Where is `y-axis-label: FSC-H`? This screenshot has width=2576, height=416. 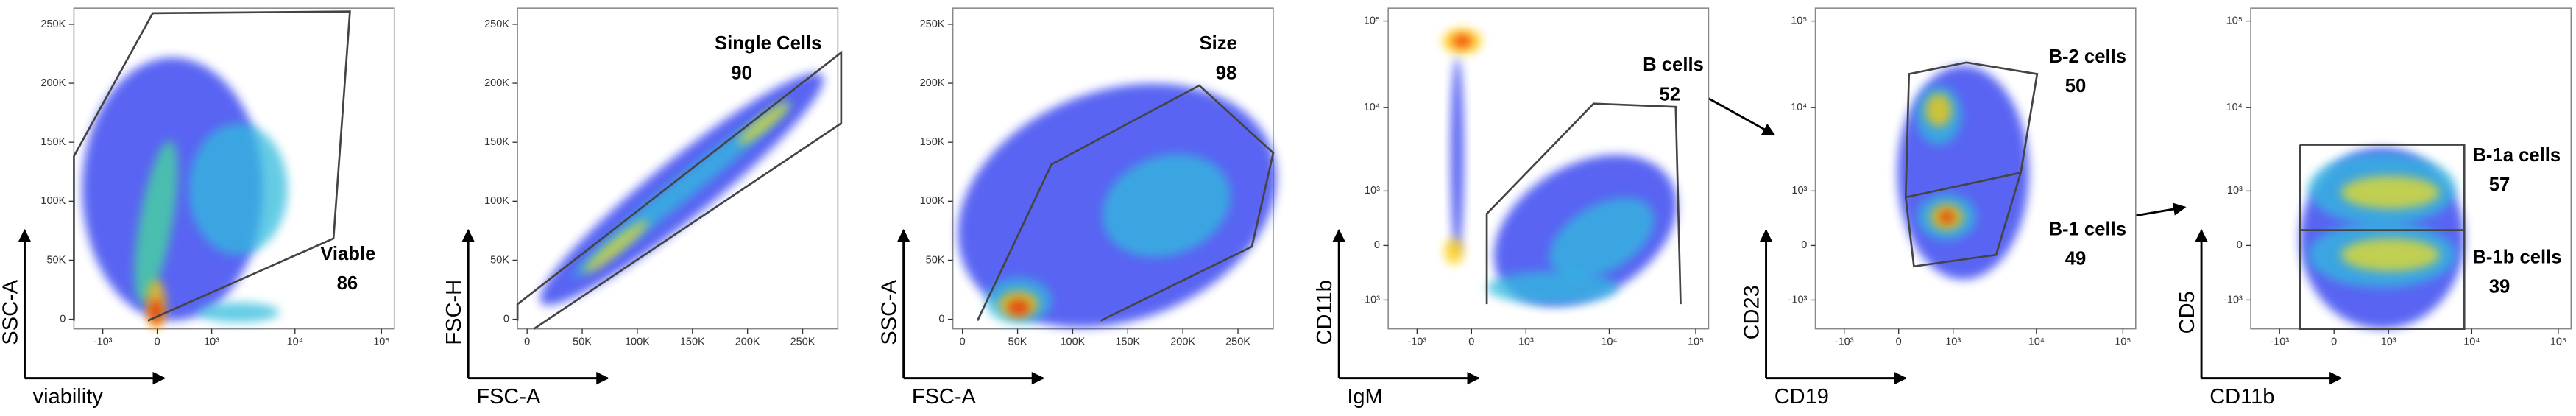
y-axis-label: FSC-H is located at coordinates (454, 312).